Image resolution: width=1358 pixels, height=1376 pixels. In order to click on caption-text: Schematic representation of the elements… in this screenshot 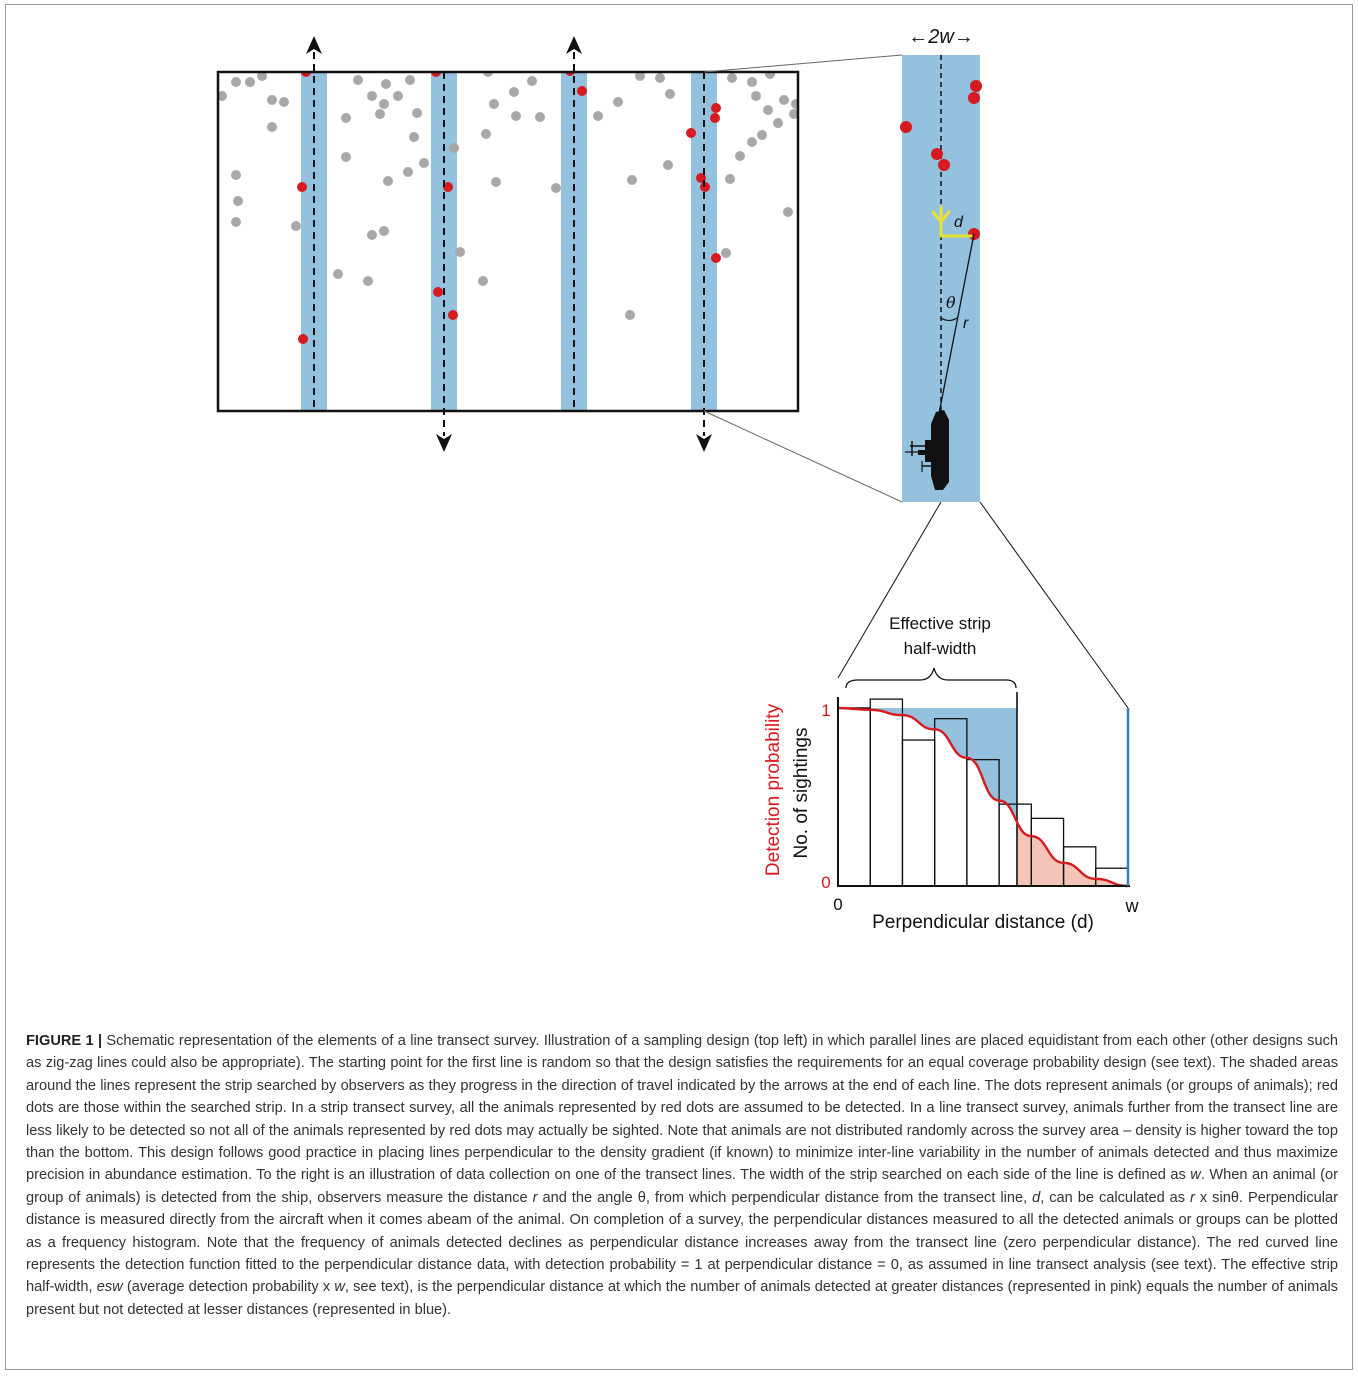, I will do `click(682, 1108)`.